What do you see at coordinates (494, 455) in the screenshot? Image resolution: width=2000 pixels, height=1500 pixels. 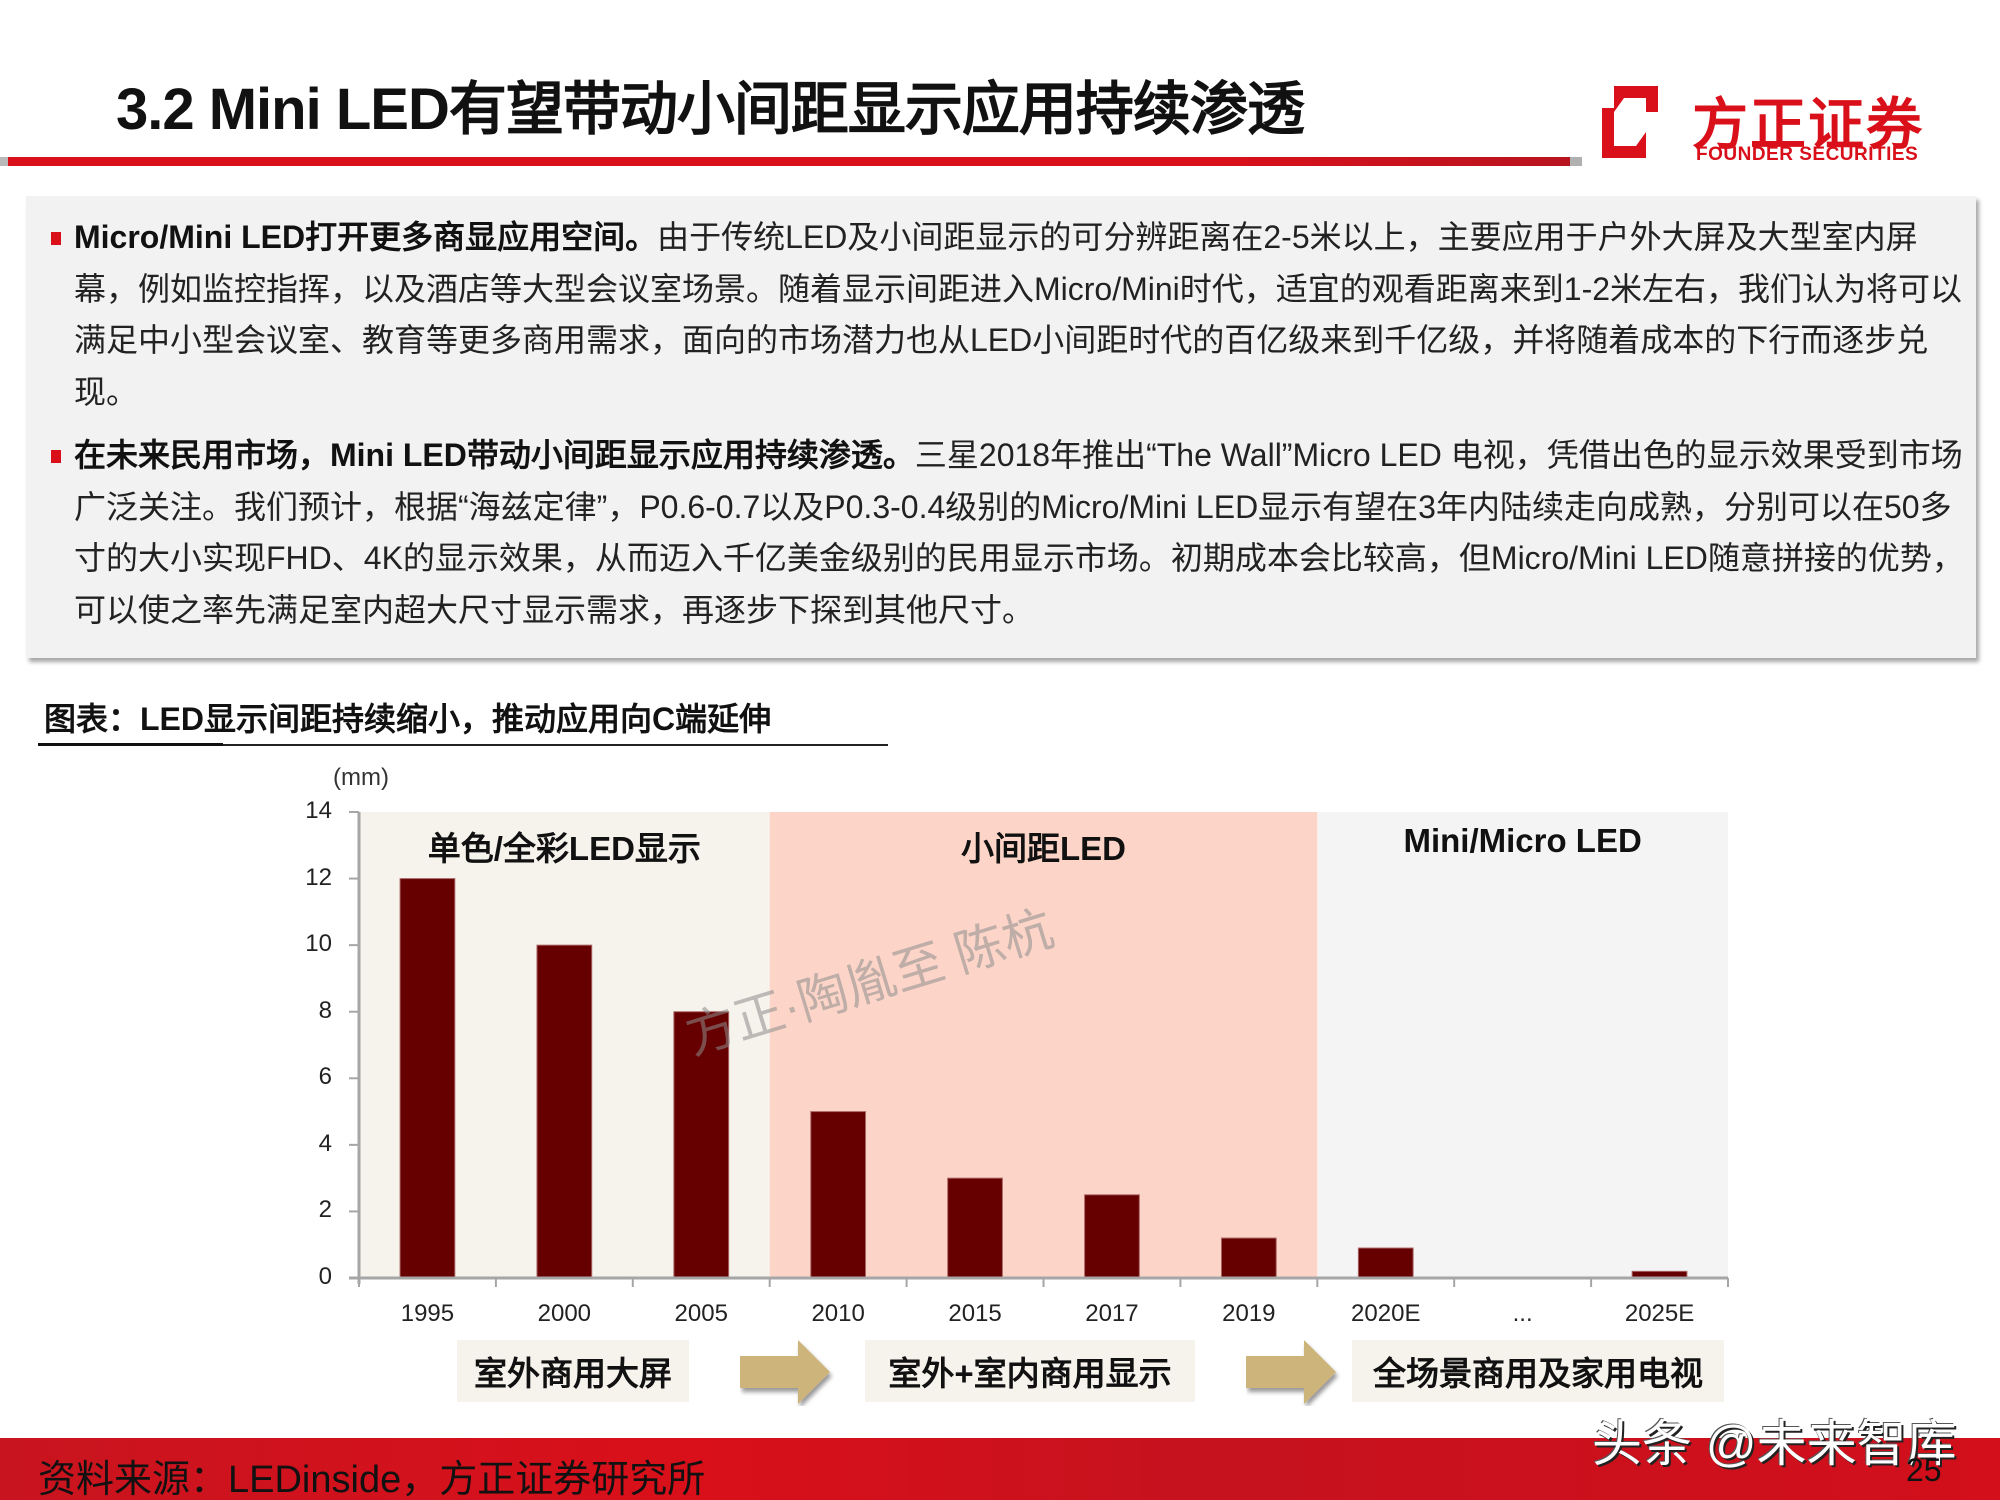 I see `paragraph-2-lead: 在未来民用市场，Mini LED带动小间距显示应用持续渗透。` at bounding box center [494, 455].